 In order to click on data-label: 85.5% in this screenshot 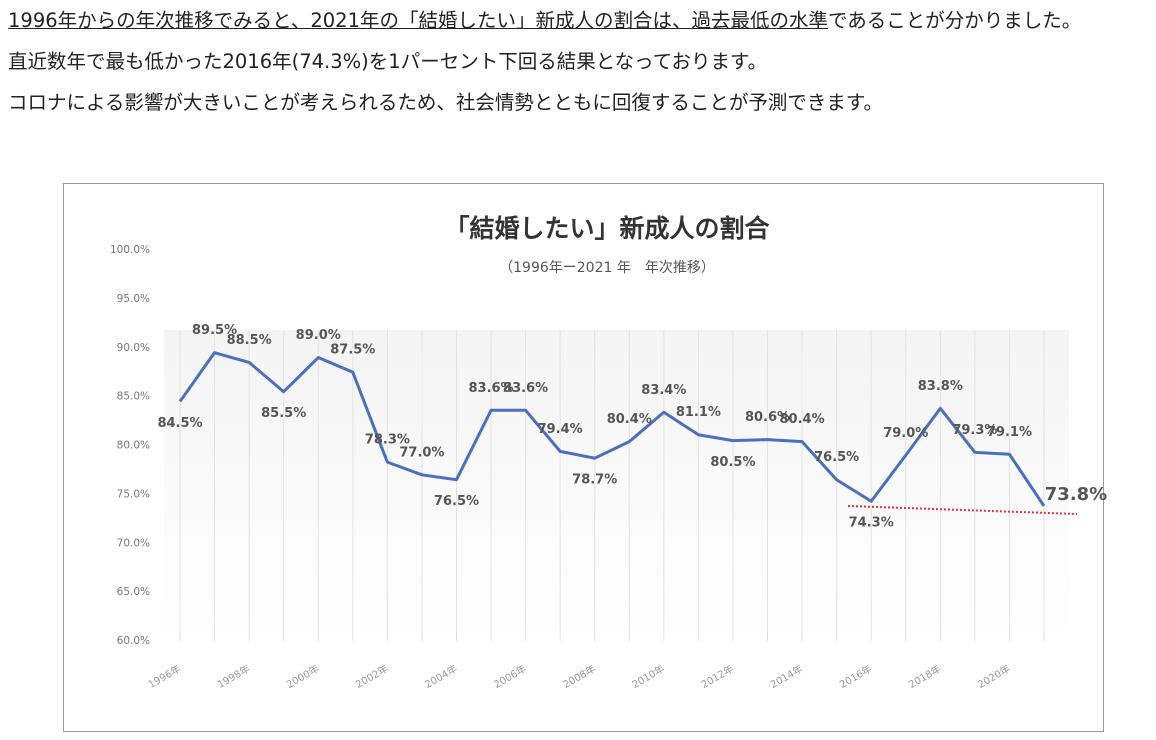, I will do `click(283, 413)`.